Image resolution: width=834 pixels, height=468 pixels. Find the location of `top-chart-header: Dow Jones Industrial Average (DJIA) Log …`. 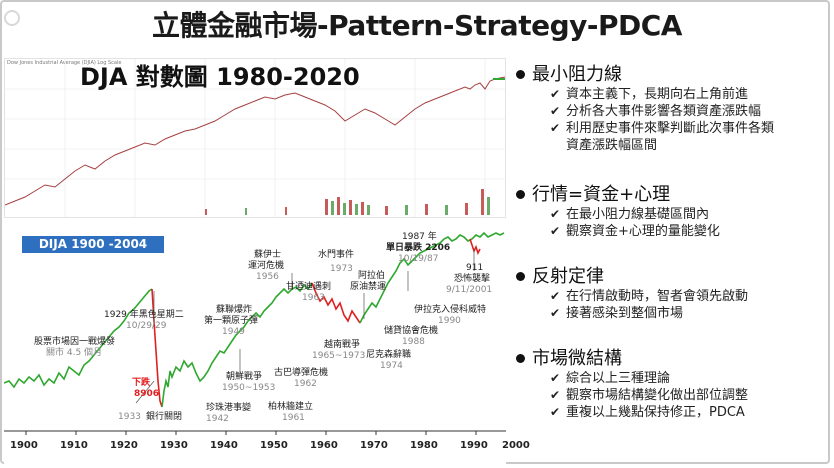

top-chart-header: Dow Jones Industrial Average (DJIA) Log … is located at coordinates (64, 63).